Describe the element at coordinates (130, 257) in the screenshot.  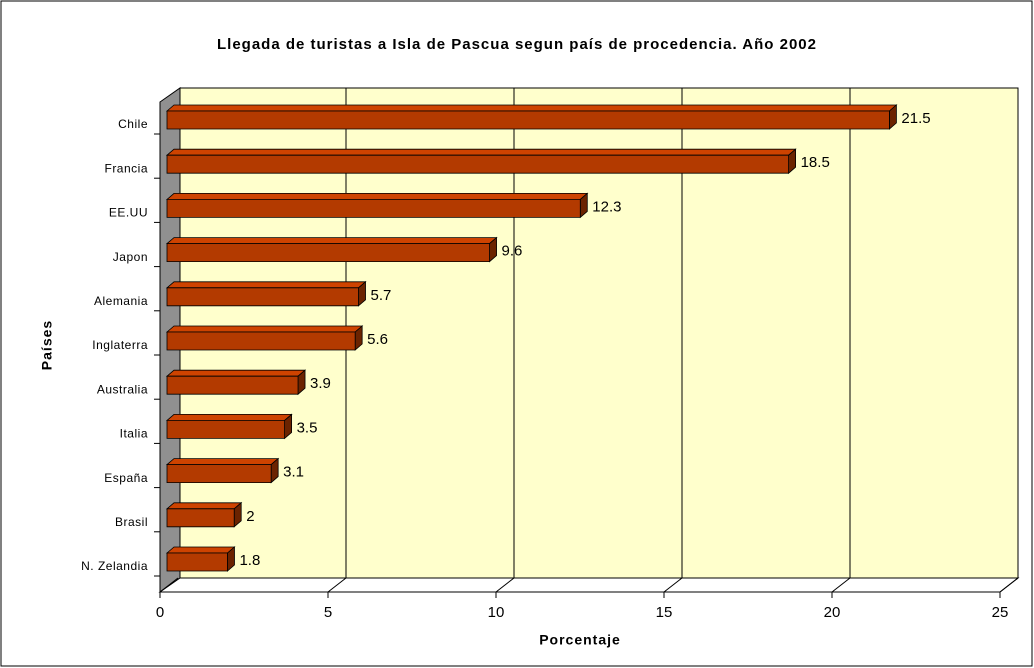
I see `y-tick-label: Japon` at that location.